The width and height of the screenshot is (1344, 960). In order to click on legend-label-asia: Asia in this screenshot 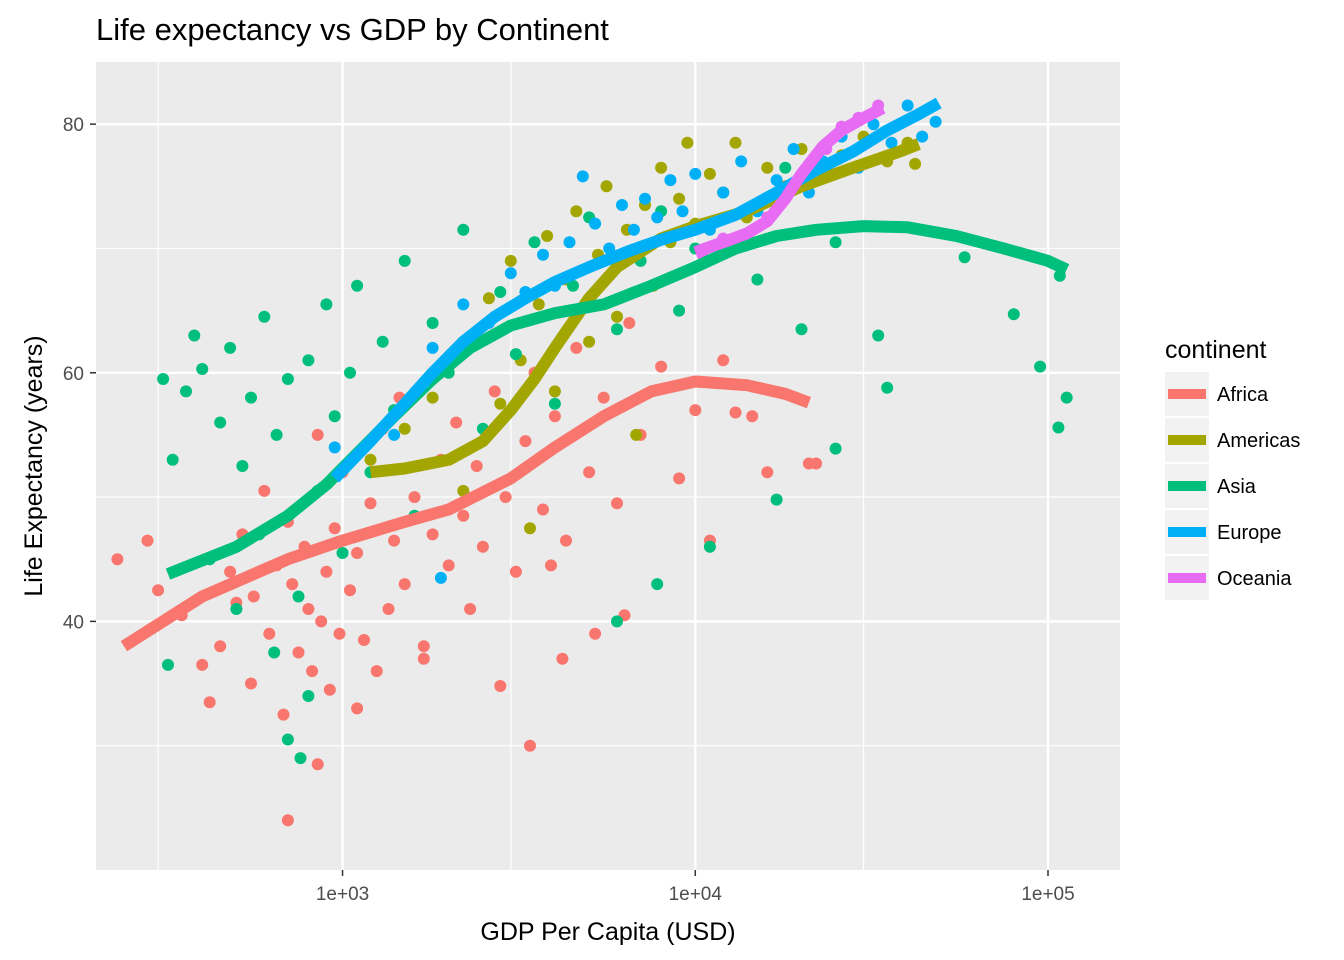, I will do `click(1237, 487)`.